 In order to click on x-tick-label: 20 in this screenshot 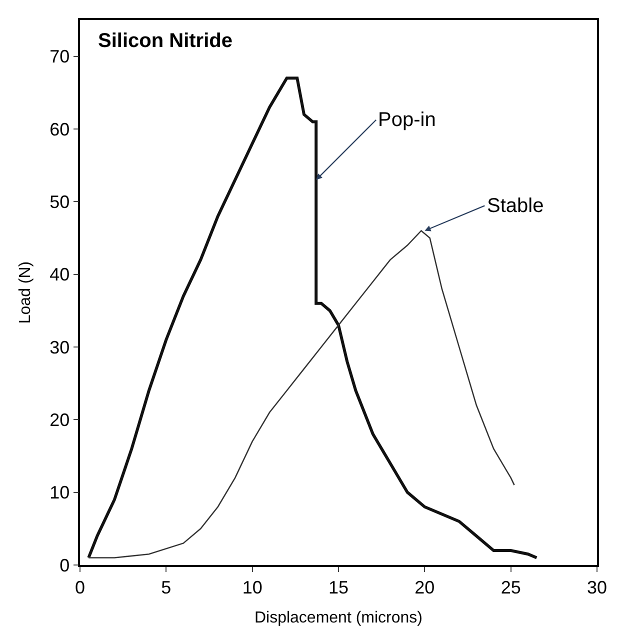, I will do `click(424, 587)`.